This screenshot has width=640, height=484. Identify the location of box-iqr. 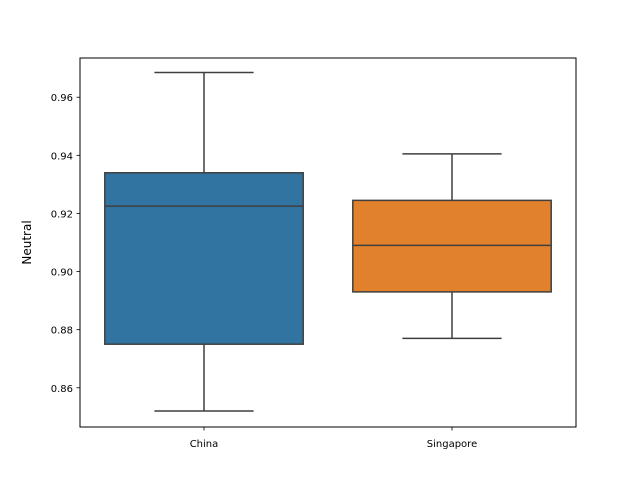
(204, 258).